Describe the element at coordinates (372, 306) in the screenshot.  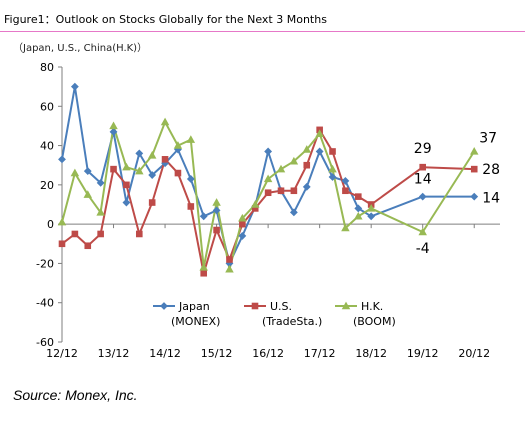
I see `legend-label-hk: H.K.` at that location.